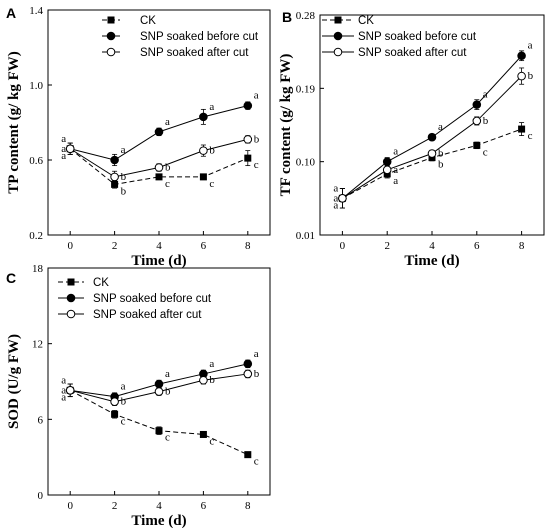 Image resolution: width=550 pixels, height=528 pixels. Describe the element at coordinates (11, 13) in the screenshot. I see `panel-label: A` at that location.